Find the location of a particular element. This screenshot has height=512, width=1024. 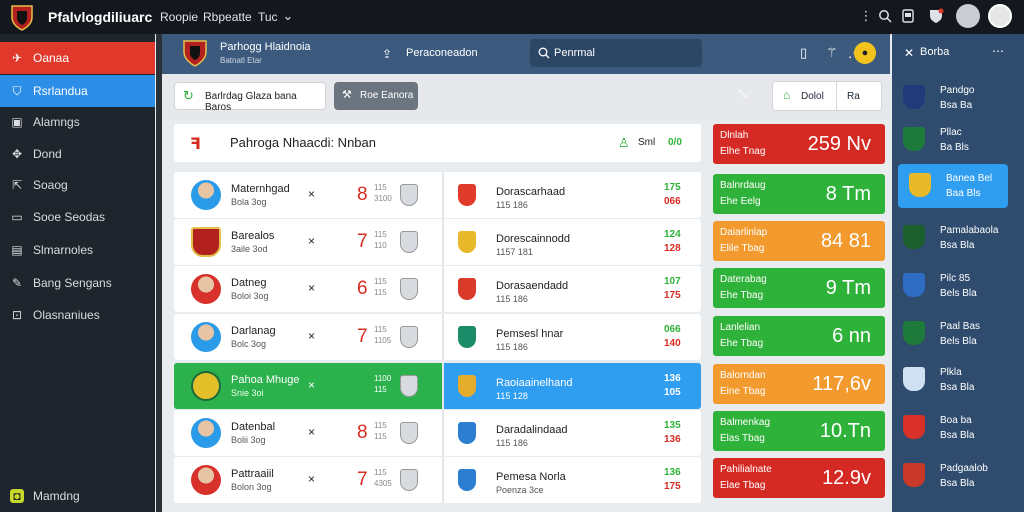

home-mini-stat-2: 3100 is located at coordinates (383, 198).